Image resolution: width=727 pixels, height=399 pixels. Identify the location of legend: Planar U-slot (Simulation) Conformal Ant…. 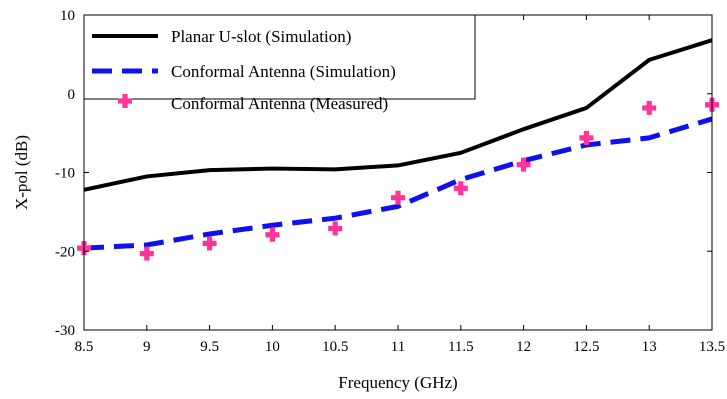
(279, 63).